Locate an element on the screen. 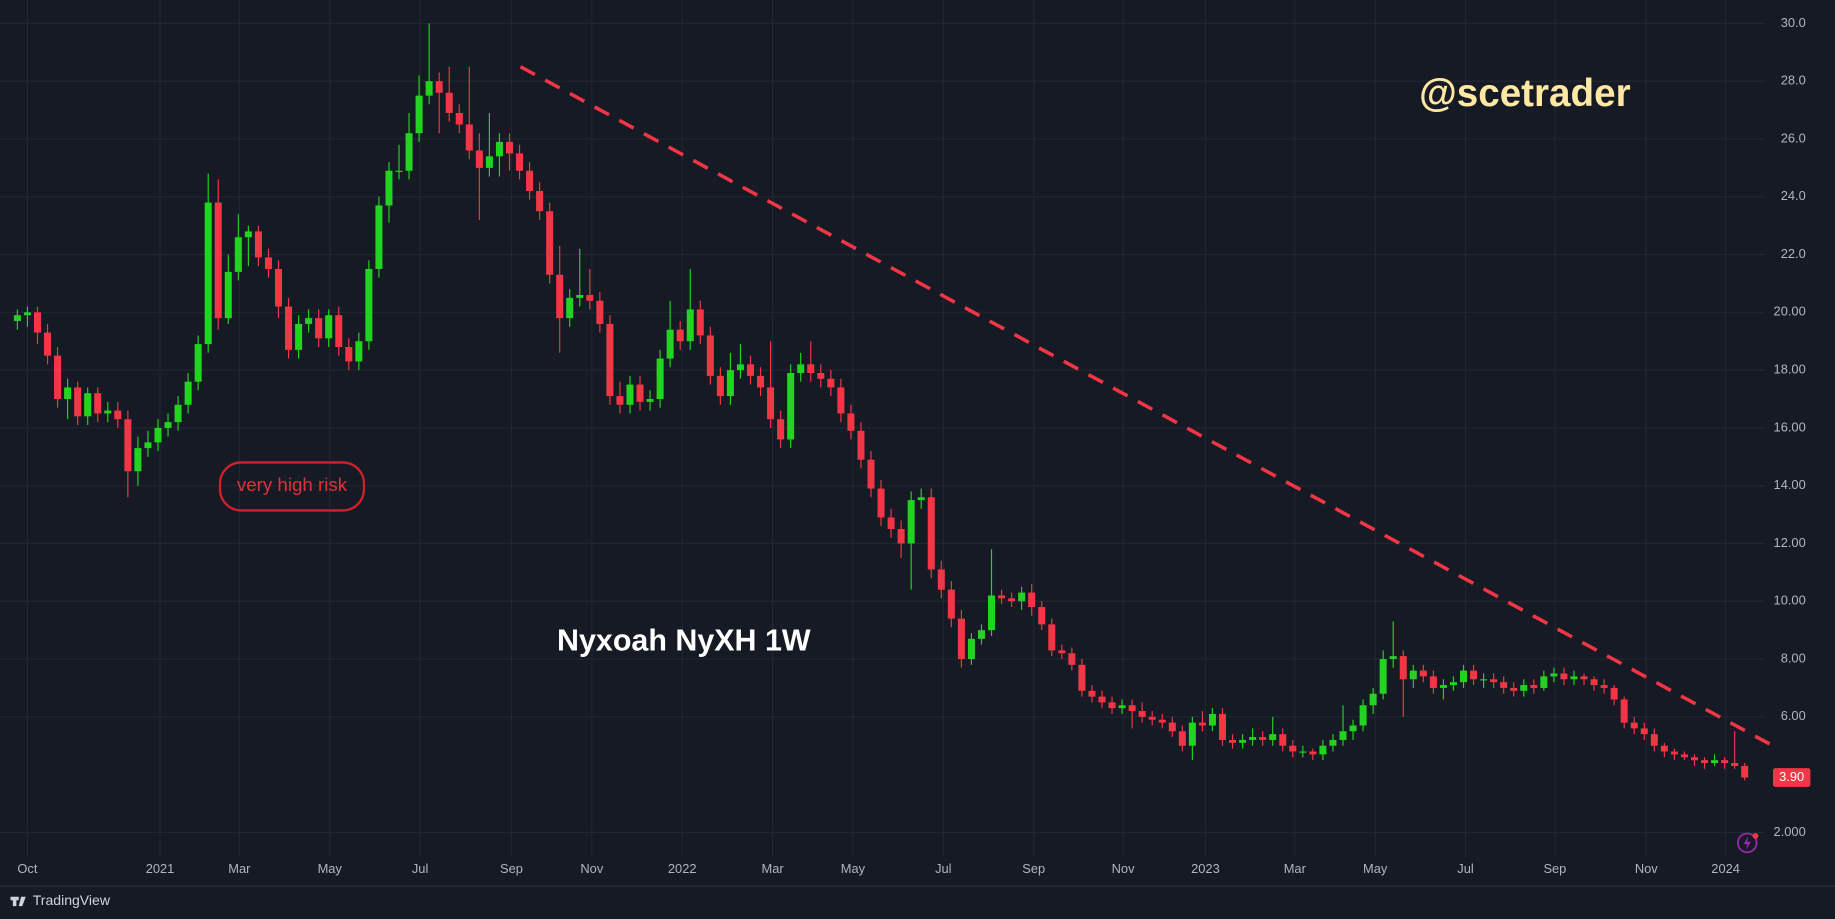 The height and width of the screenshot is (919, 1835). chart-label: Nyxoah NyXH 1W is located at coordinates (684, 641).